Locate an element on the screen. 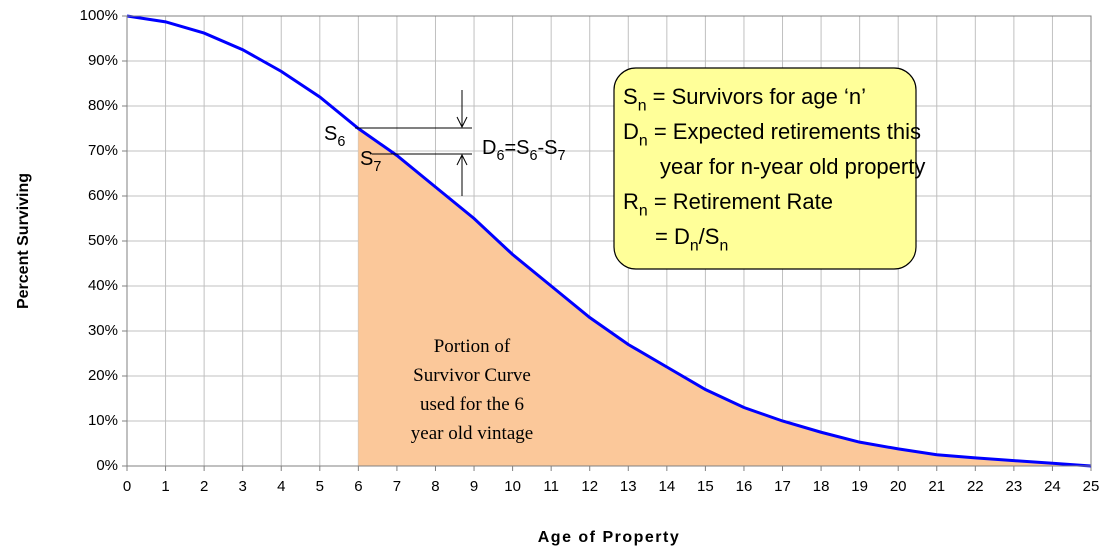  d6-label: D6=S6-S7 is located at coordinates (524, 150).